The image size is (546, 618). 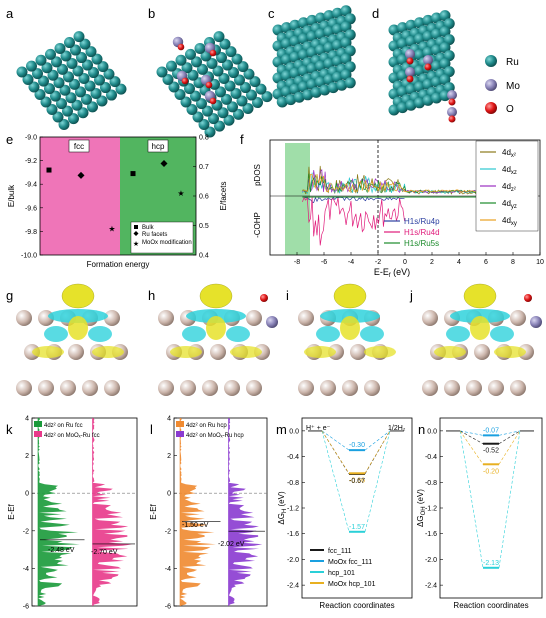 What do you see at coordinates (475, 339) in the screenshot?
I see `panel-j: j` at bounding box center [475, 339].